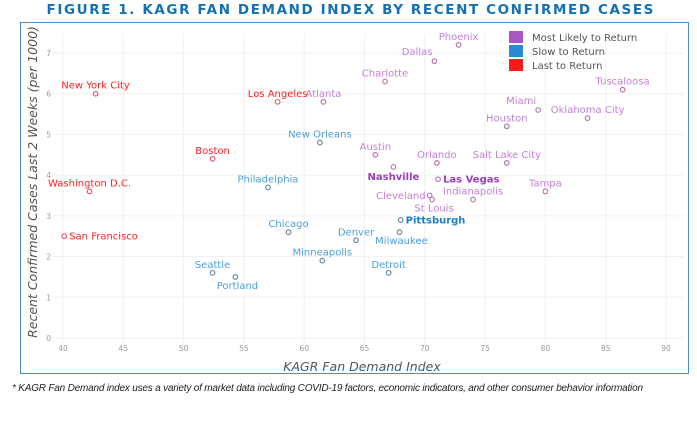 The image size is (697, 438). I want to click on point-label: Los Angeles, so click(278, 94).